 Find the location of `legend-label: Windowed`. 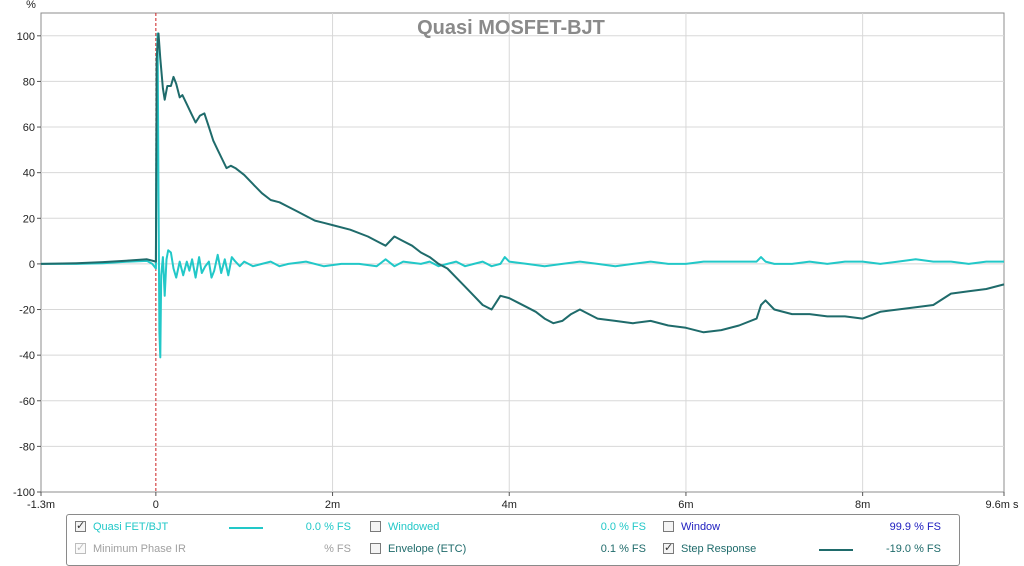

legend-label: Windowed is located at coordinates (414, 527).